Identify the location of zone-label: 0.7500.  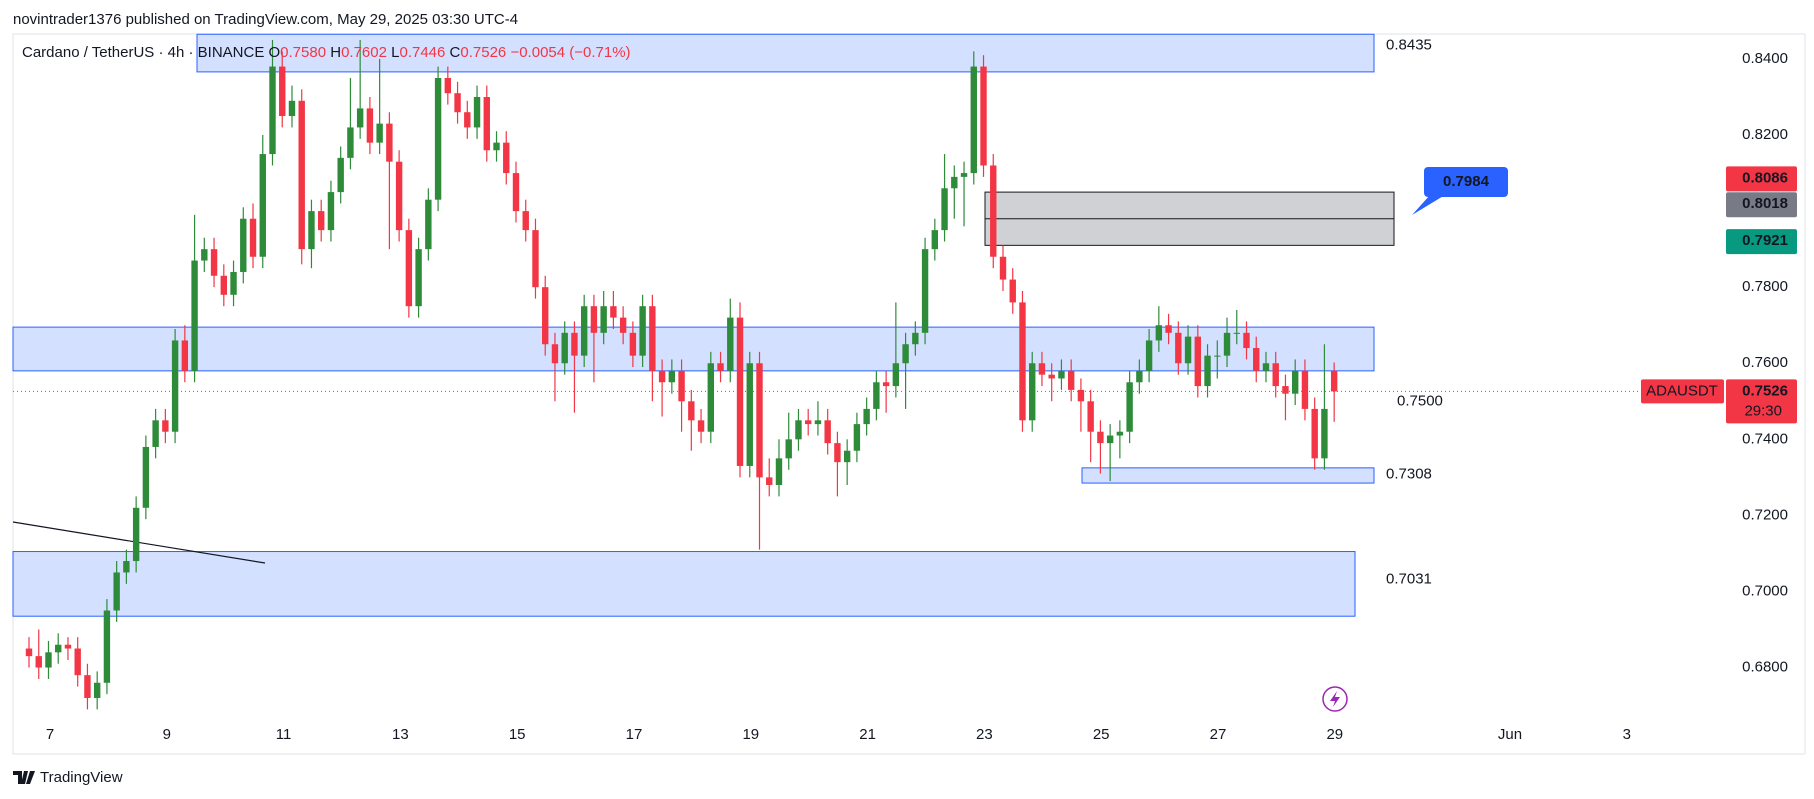
(1420, 400).